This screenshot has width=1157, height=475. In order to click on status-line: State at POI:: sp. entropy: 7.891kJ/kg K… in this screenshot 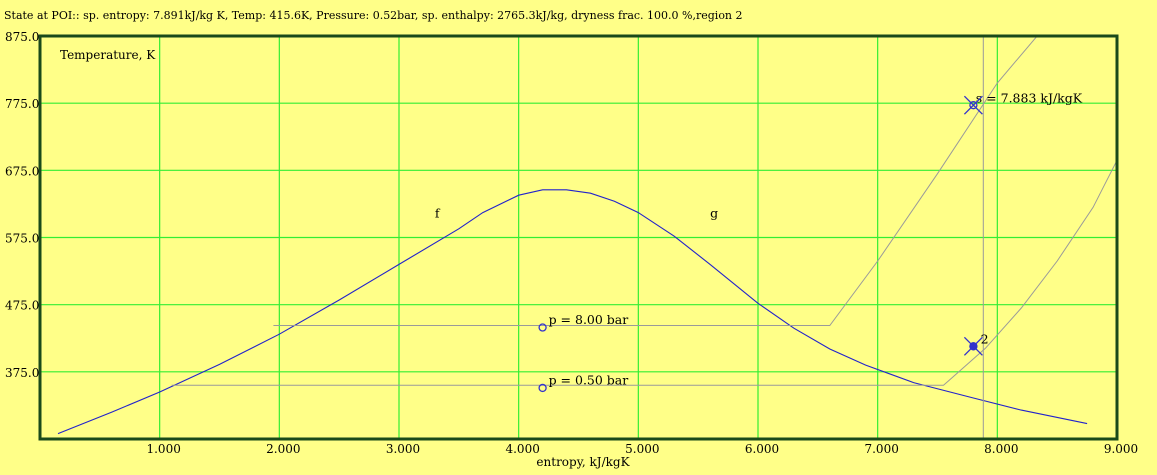, I will do `click(373, 15)`.